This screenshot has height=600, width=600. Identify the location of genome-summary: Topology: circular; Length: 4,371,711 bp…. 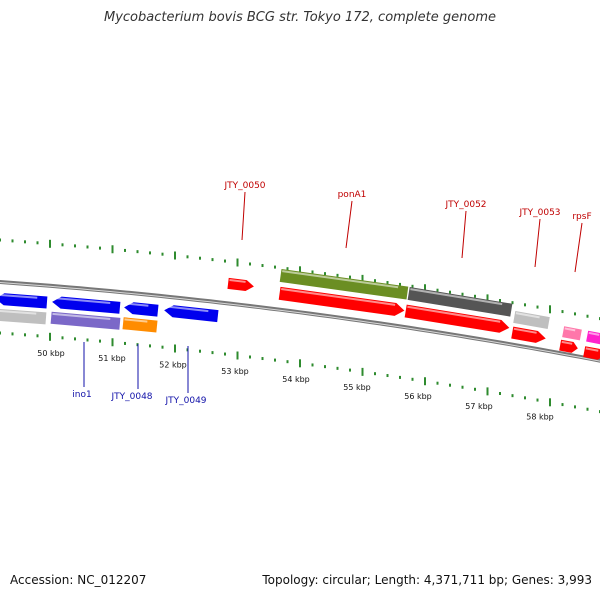
(427, 580).